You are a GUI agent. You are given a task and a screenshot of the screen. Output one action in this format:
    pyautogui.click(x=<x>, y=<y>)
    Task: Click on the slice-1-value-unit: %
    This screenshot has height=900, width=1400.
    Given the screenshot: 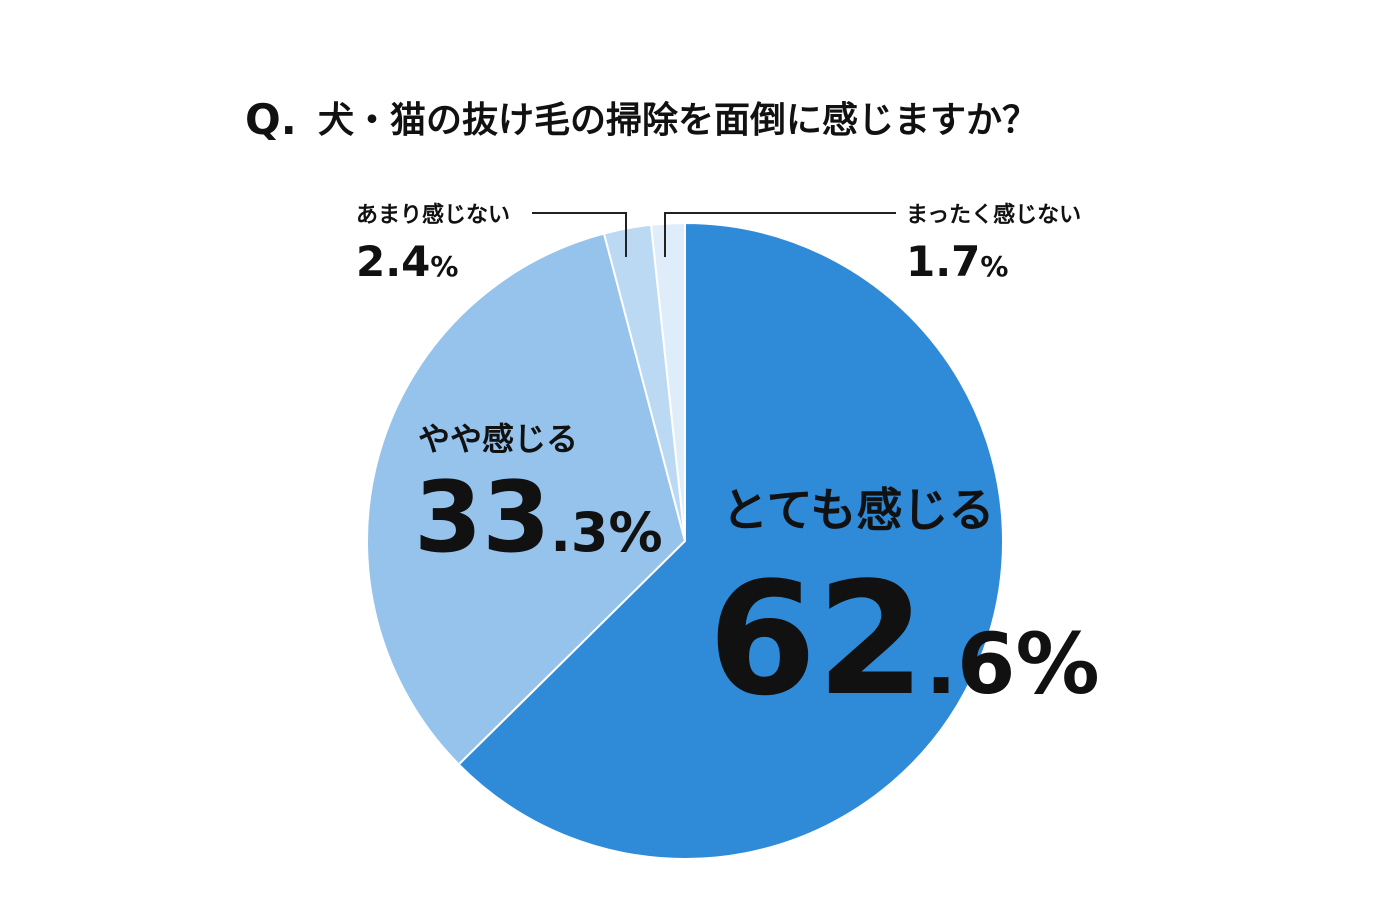 What is the action you would take?
    pyautogui.click(x=1057, y=664)
    